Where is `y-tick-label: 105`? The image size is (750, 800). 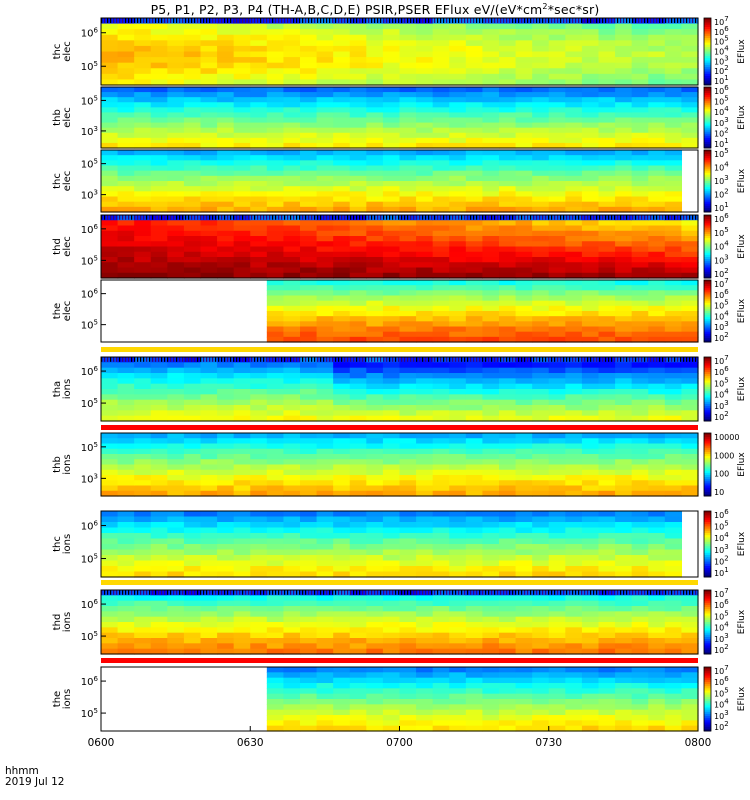
y-tick-label: 105 is located at coordinates (89, 100).